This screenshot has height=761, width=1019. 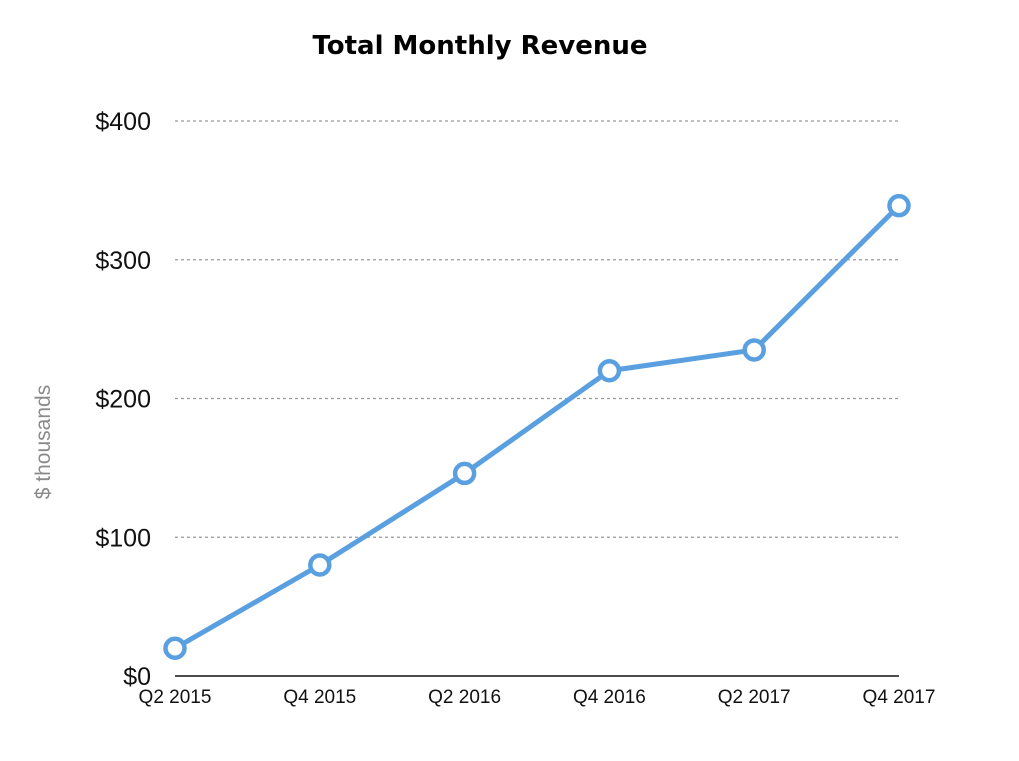 I want to click on y-tick-label: $200, so click(x=123, y=400).